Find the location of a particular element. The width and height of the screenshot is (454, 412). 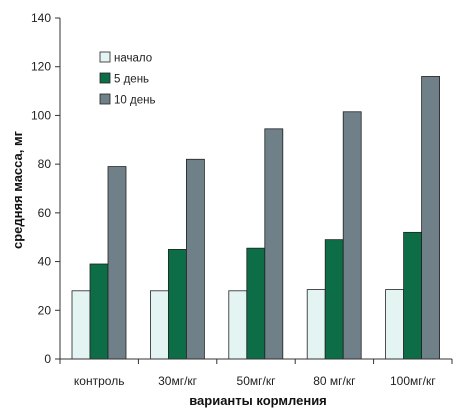

legend: начало 5 день 10 день is located at coordinates (127, 79).